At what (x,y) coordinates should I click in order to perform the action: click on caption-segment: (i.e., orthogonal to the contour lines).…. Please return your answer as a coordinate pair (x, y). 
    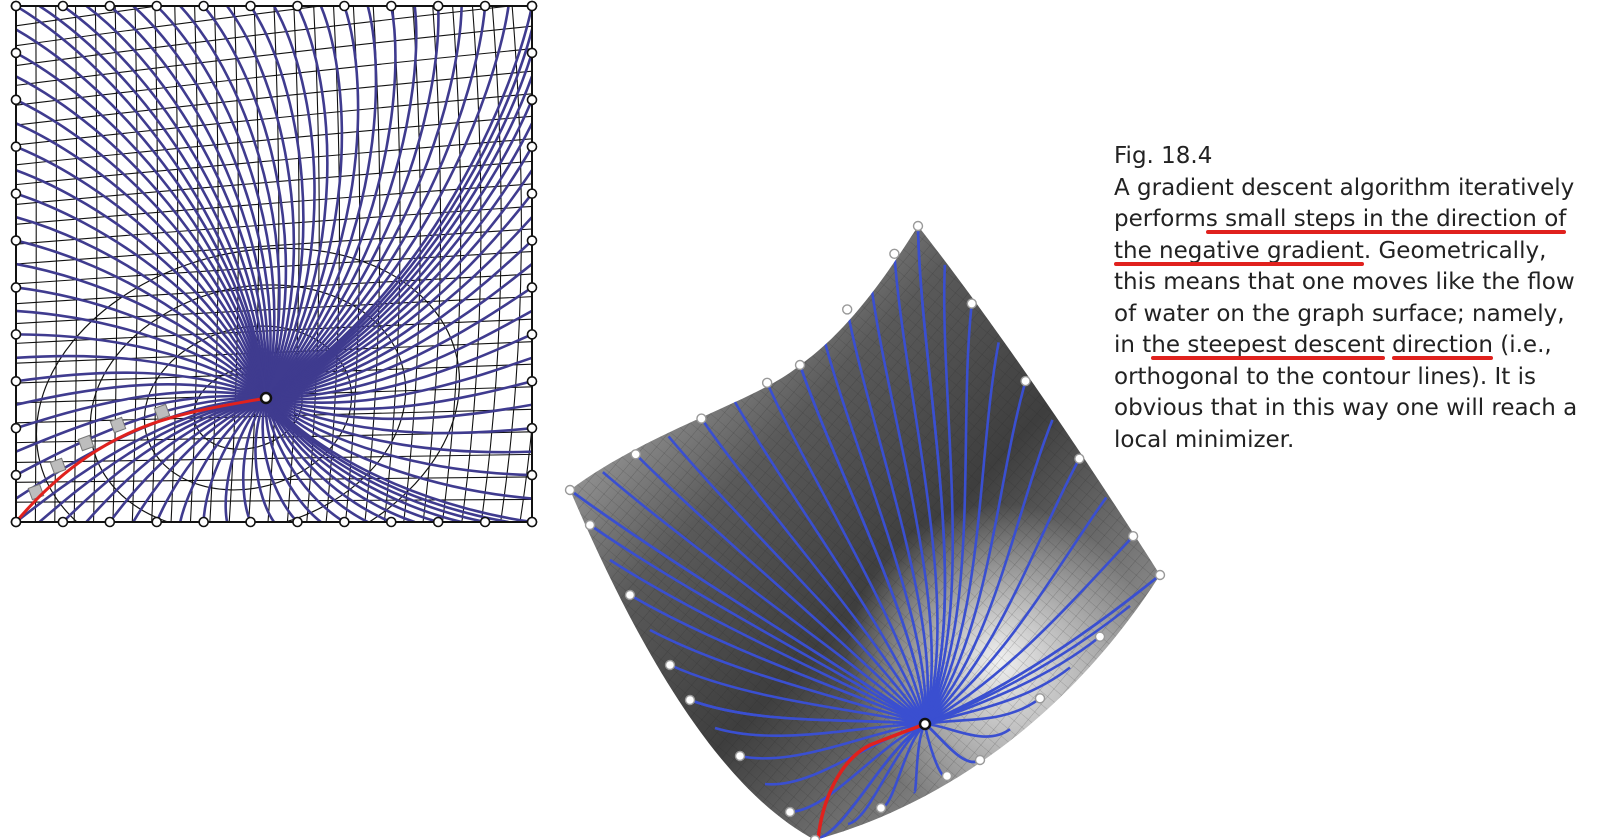
    Looking at the image, I should click on (1346, 392).